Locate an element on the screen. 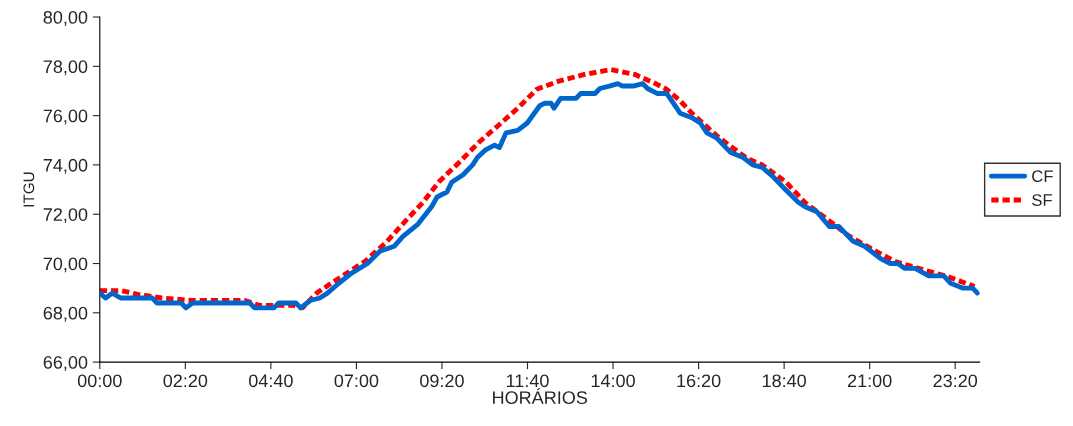  y-tick-label: 68,00 is located at coordinates (65, 314).